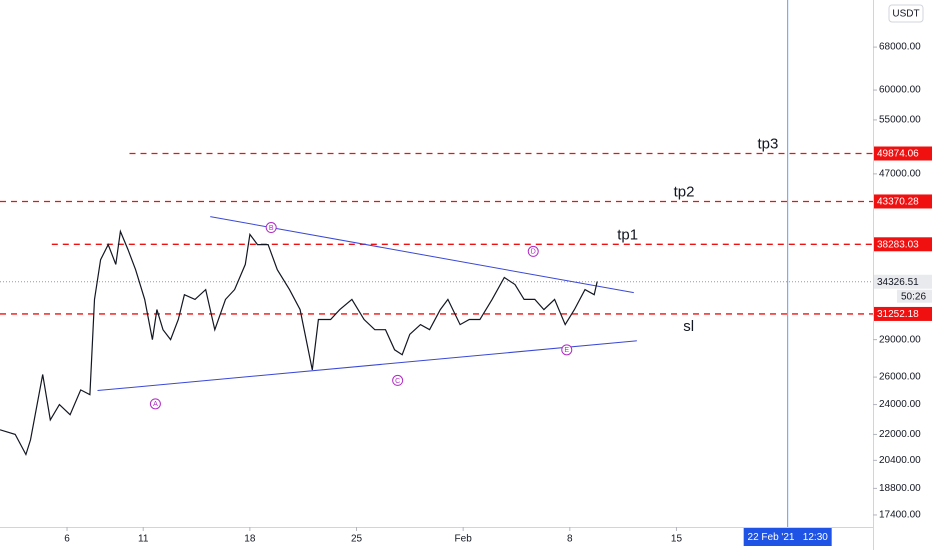  I want to click on level-name: tp2, so click(684, 191).